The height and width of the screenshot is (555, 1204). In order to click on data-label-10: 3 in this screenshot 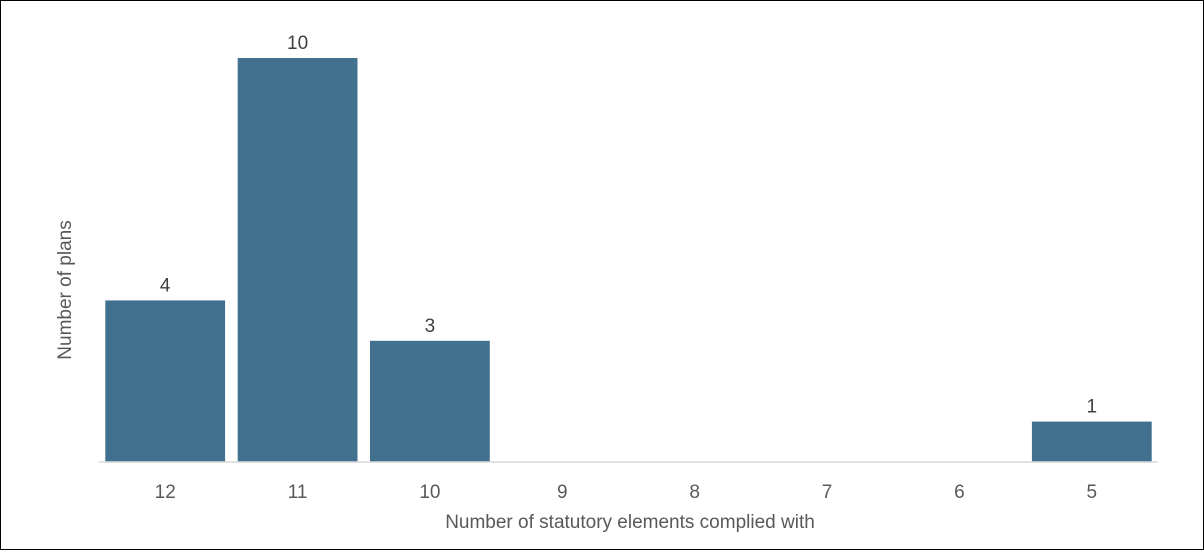, I will do `click(430, 326)`.